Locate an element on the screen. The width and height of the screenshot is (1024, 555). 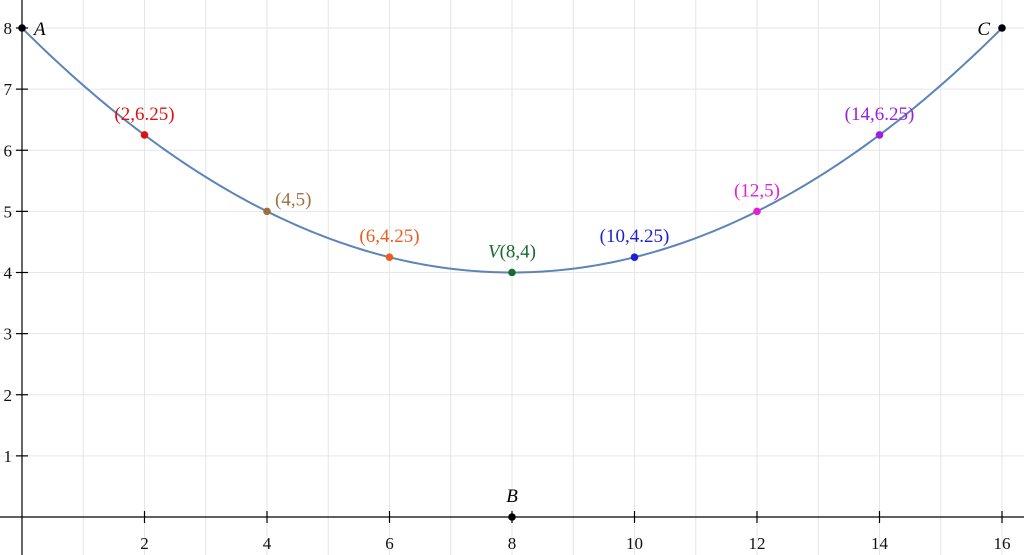
y-tick-label: 7 is located at coordinates (8, 89).